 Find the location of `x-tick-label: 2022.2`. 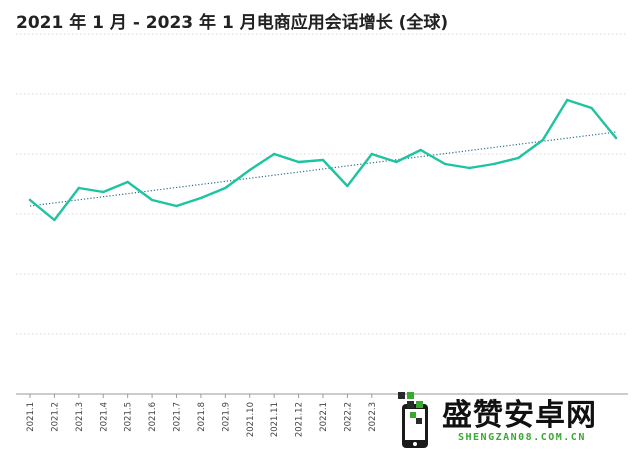

x-tick-label: 2022.2 is located at coordinates (348, 417).